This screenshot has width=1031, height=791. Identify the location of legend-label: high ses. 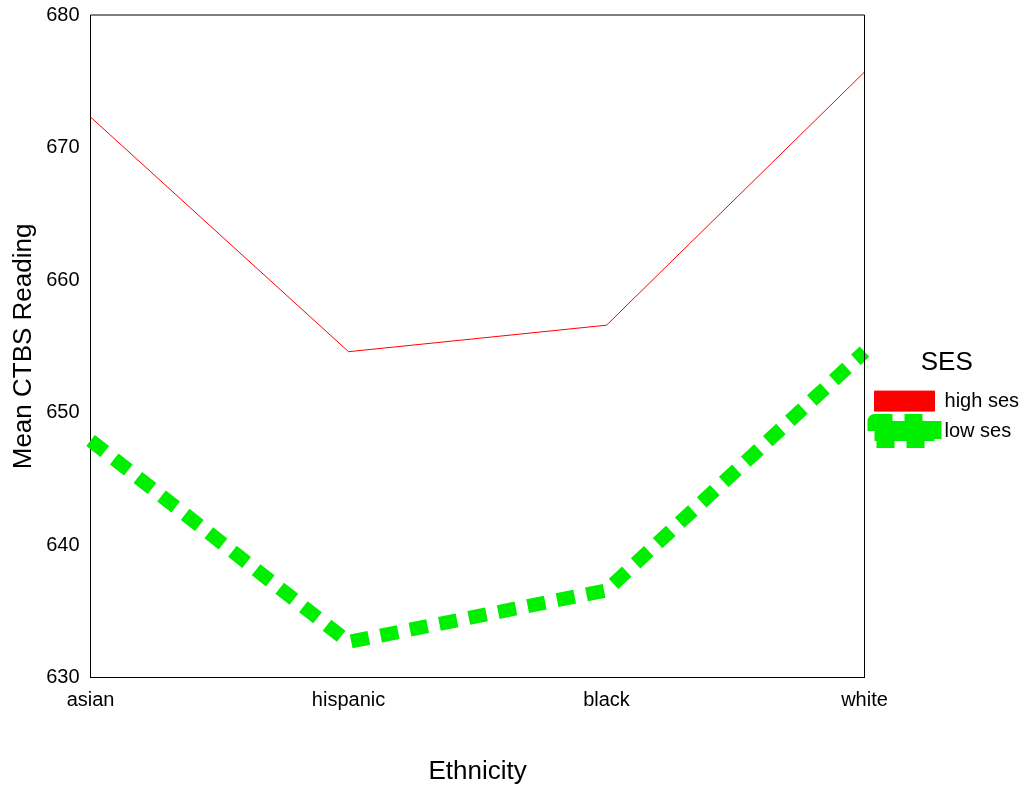
(982, 399).